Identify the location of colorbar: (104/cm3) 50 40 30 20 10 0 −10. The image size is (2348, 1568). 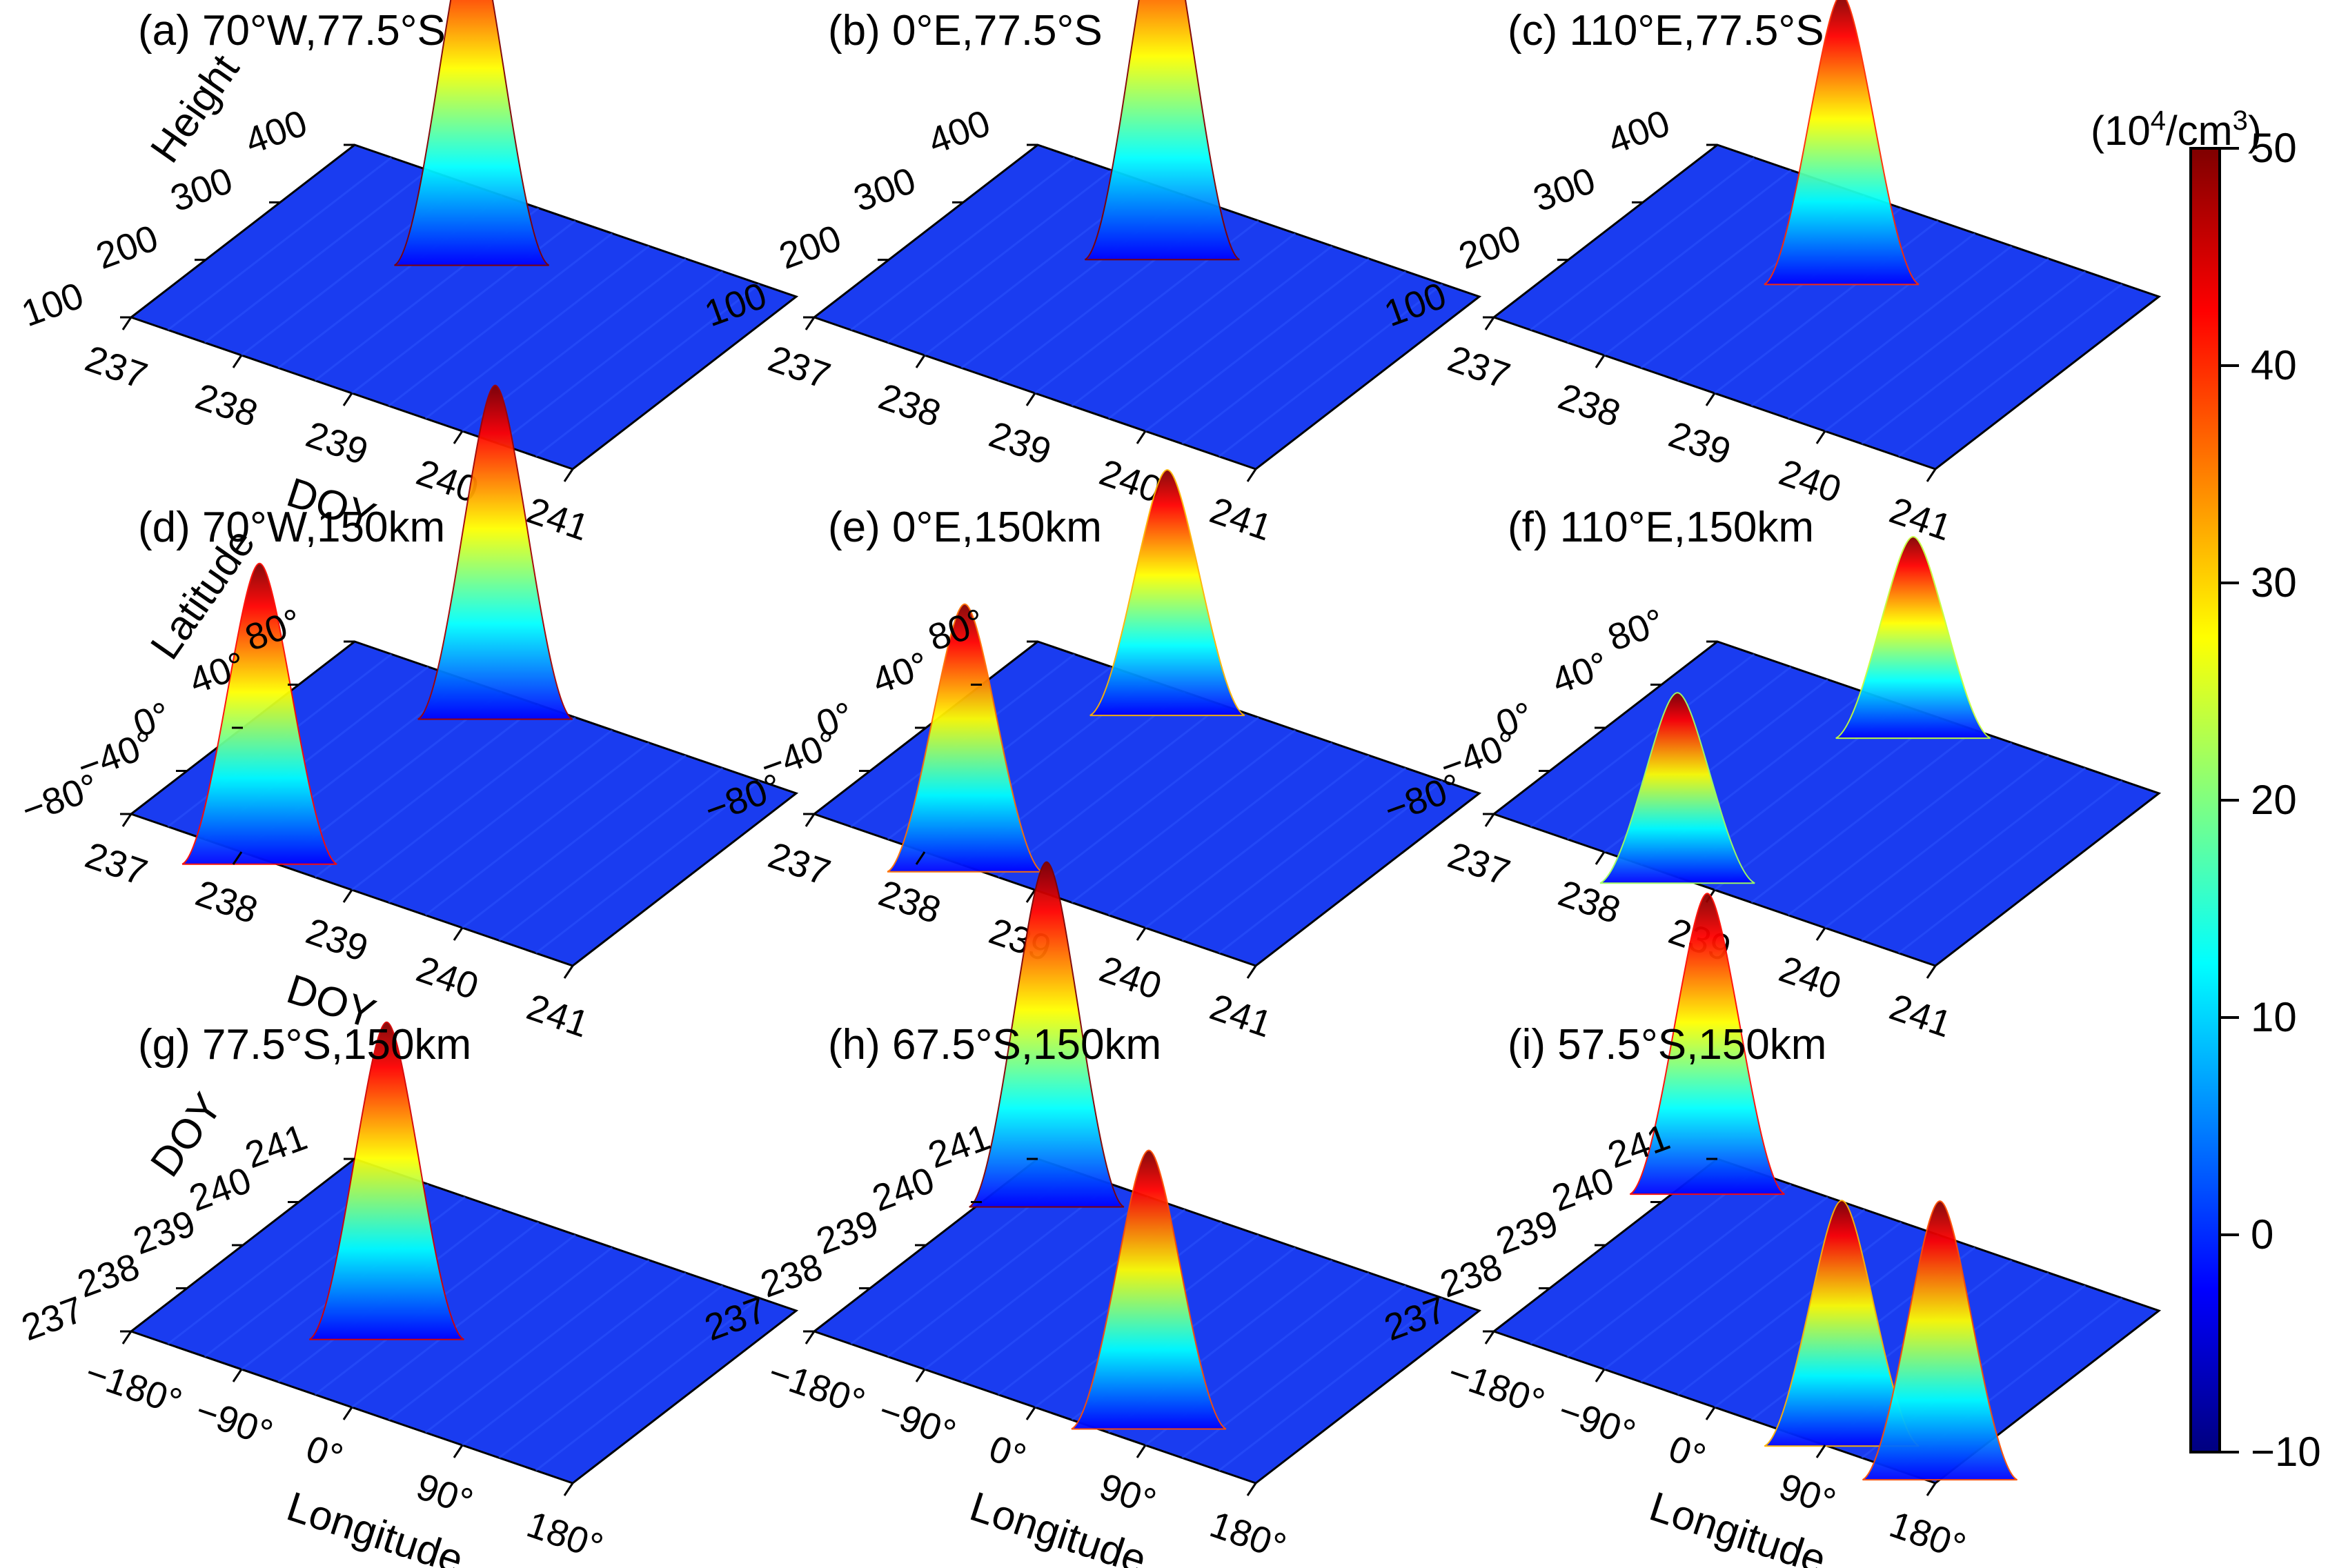
(2206, 790).